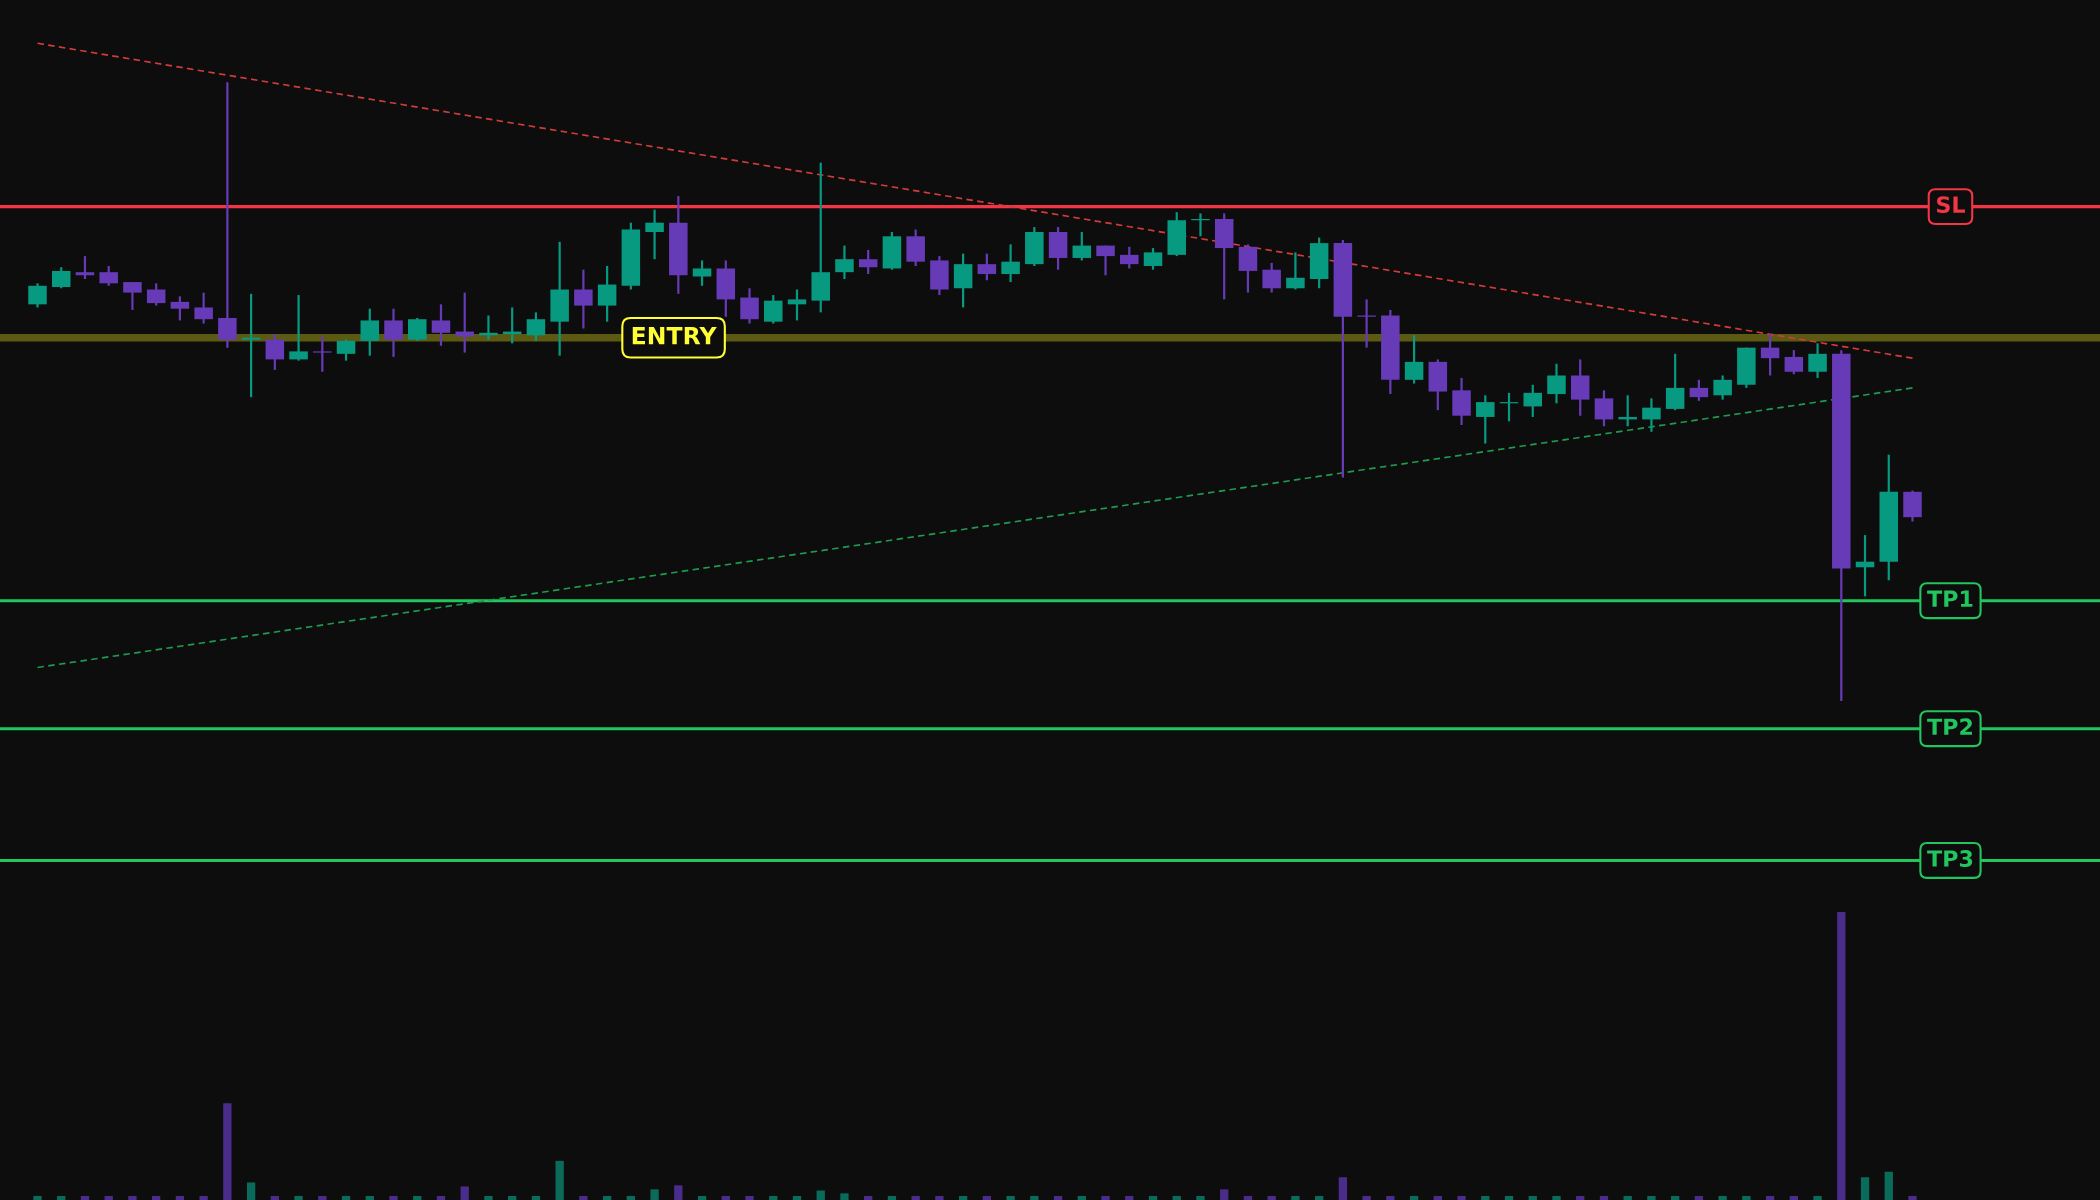 The width and height of the screenshot is (2100, 1200). I want to click on ref-line-label: SL, so click(1950, 205).